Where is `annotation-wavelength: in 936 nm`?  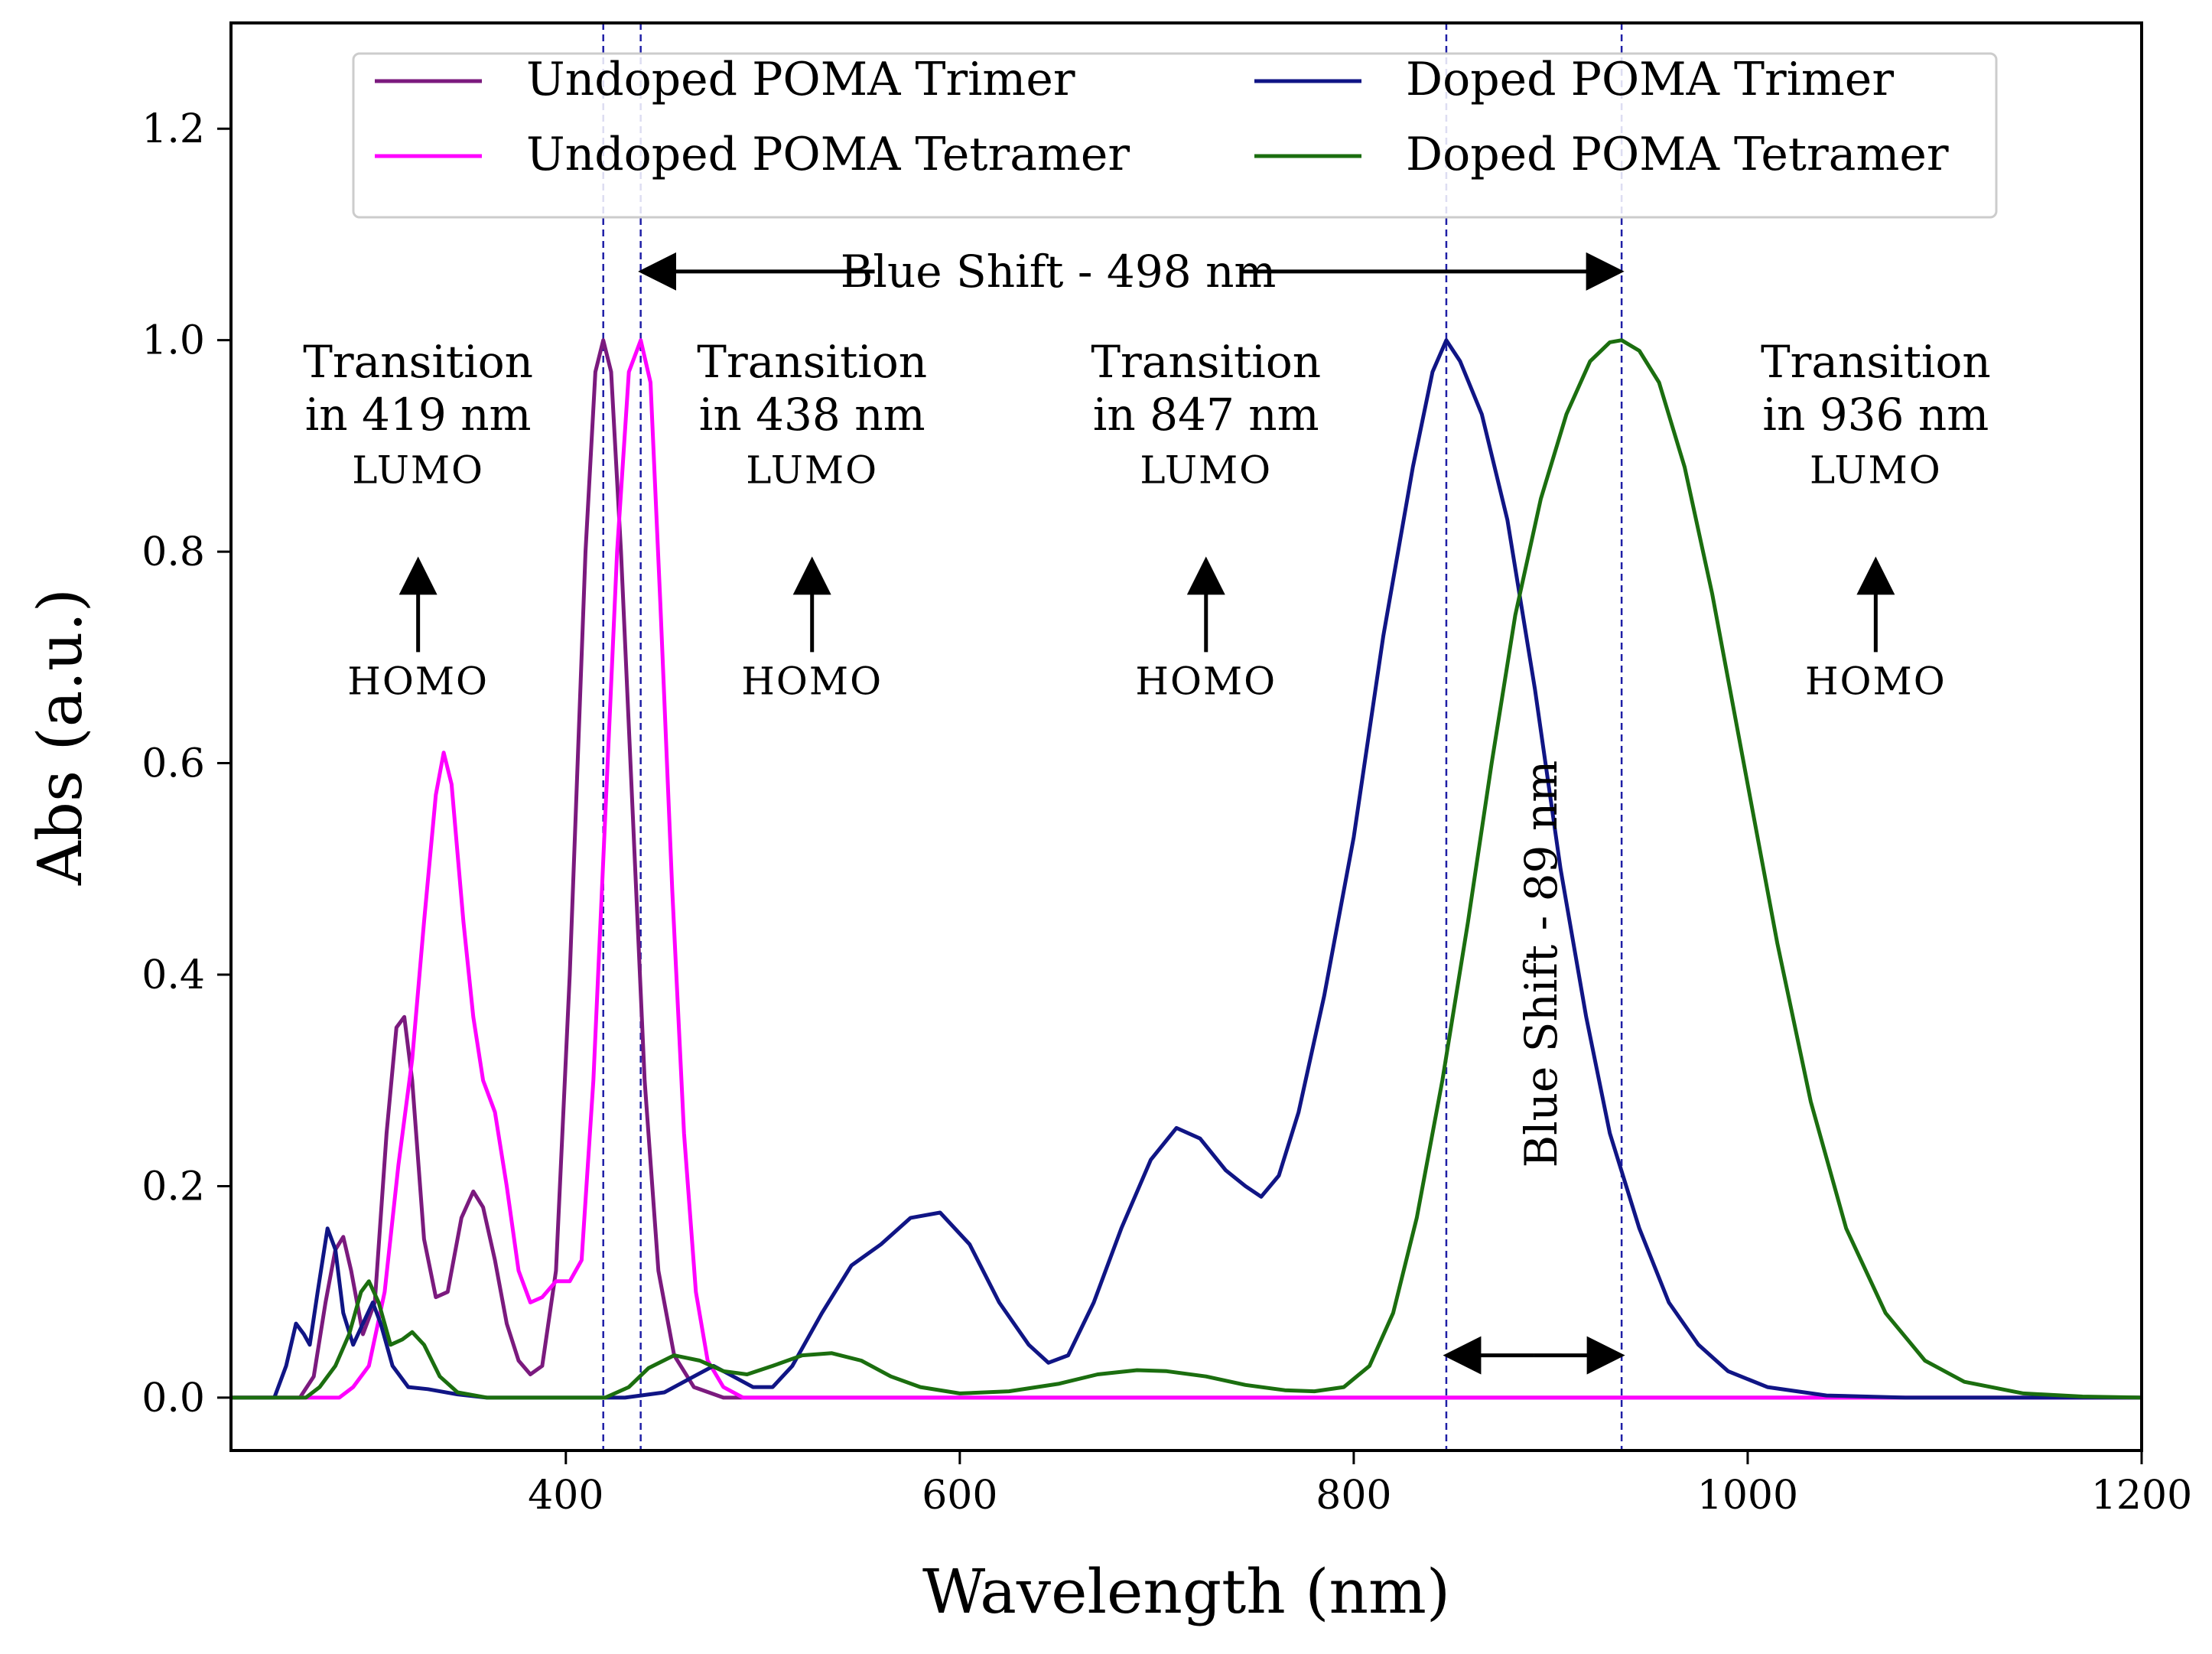
annotation-wavelength: in 936 nm is located at coordinates (1875, 415).